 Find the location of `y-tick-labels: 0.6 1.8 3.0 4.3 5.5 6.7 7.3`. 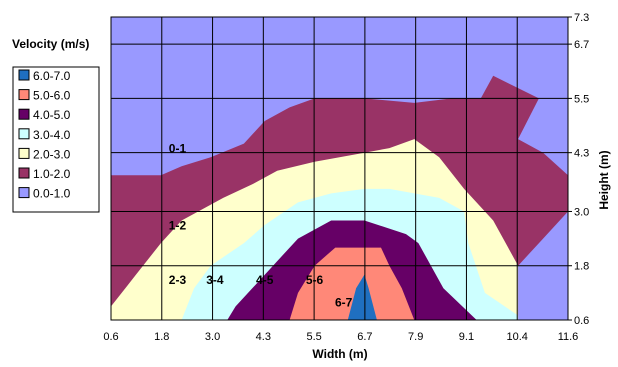

y-tick-labels: 0.6 1.8 3.0 4.3 5.5 6.7 7.3 is located at coordinates (578, 169).